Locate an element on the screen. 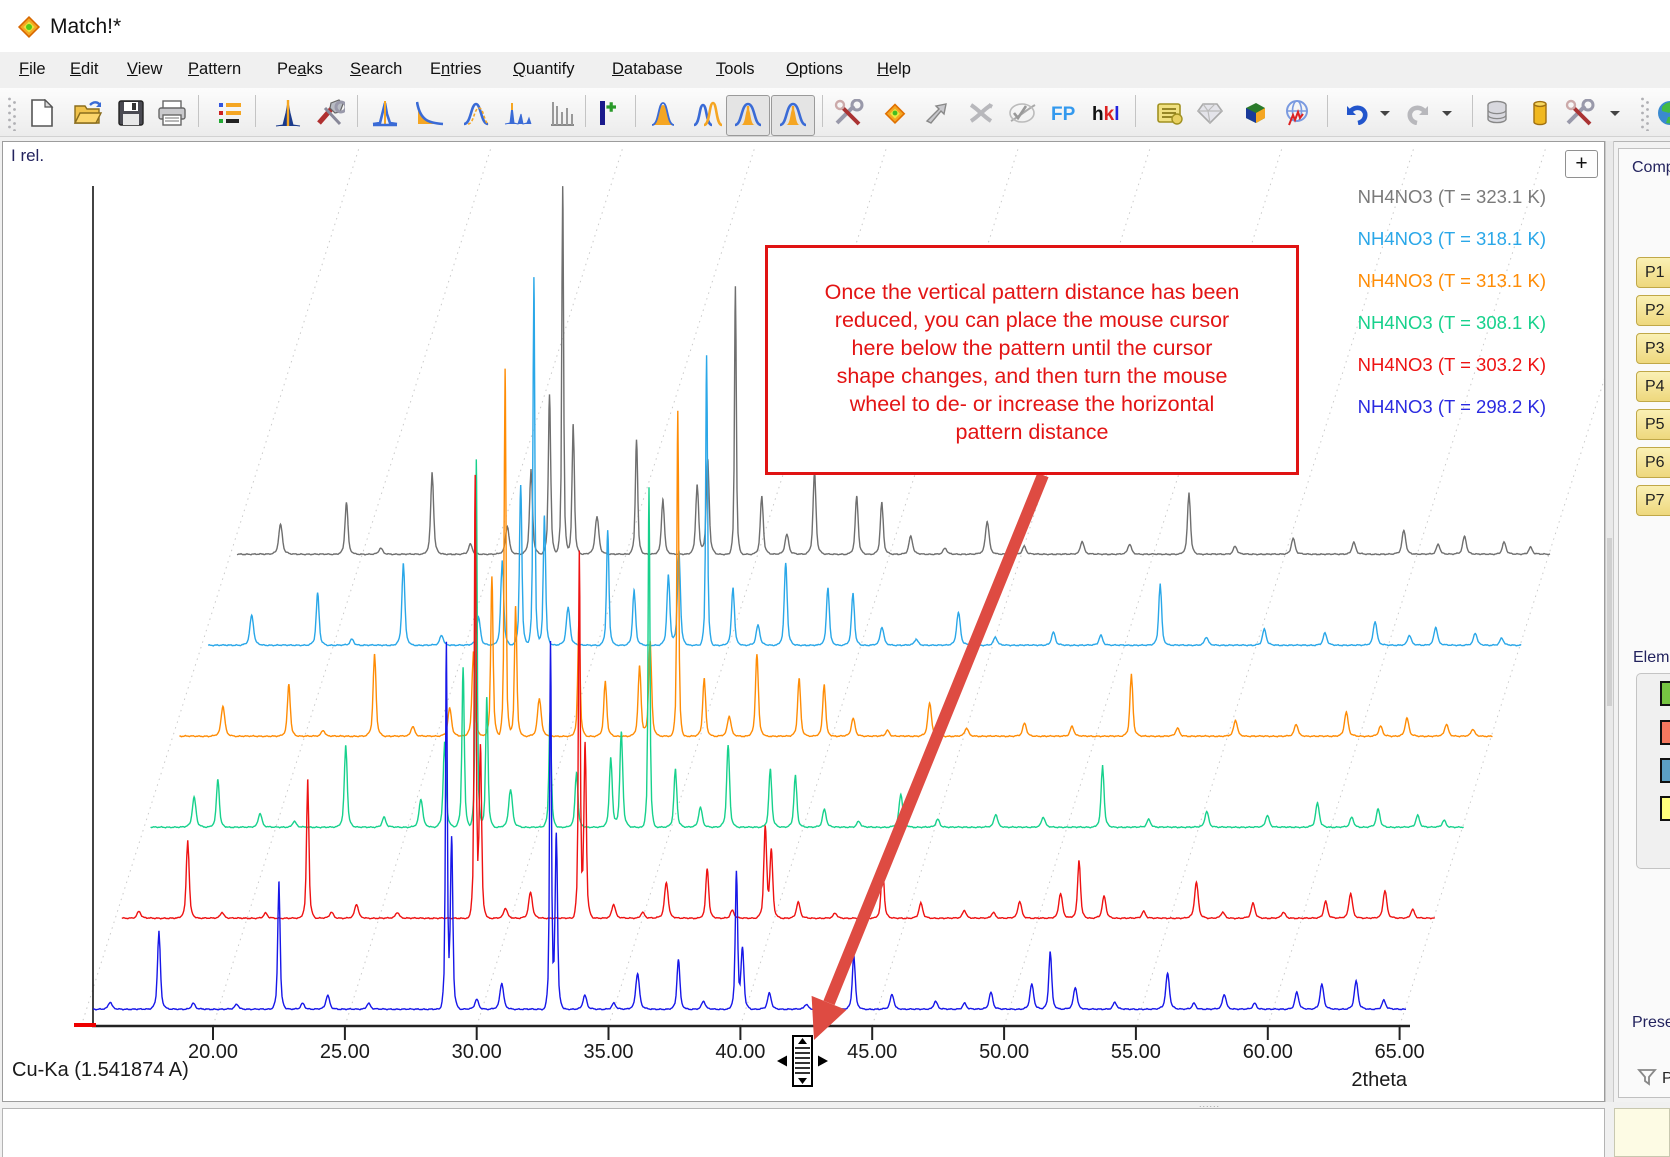  svg-text: 40.00 is located at coordinates (740, 1052).